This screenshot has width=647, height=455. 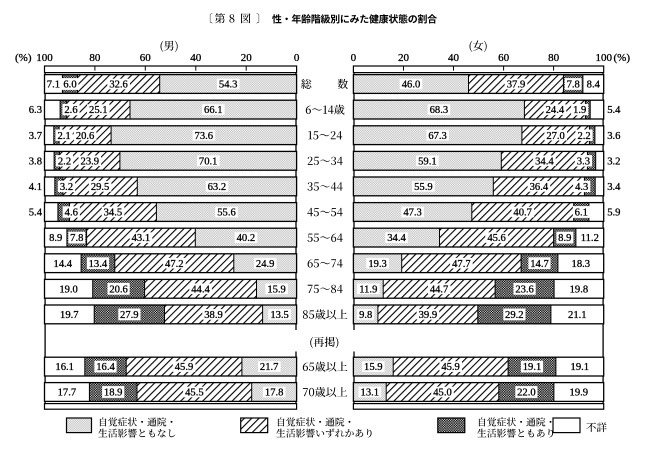 What do you see at coordinates (184, 367) in the screenshot?
I see `svg-text: 45.9` at bounding box center [184, 367].